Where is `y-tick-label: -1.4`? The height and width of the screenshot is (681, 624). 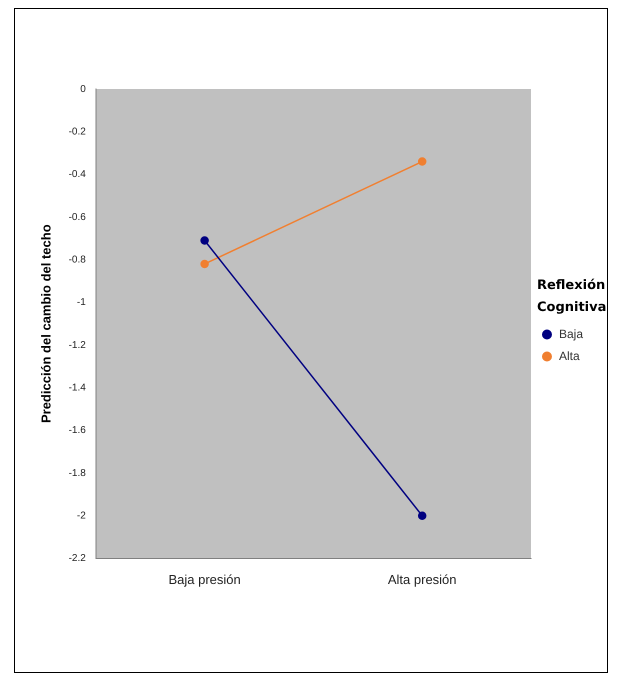
y-tick-label: -1.4 is located at coordinates (77, 388).